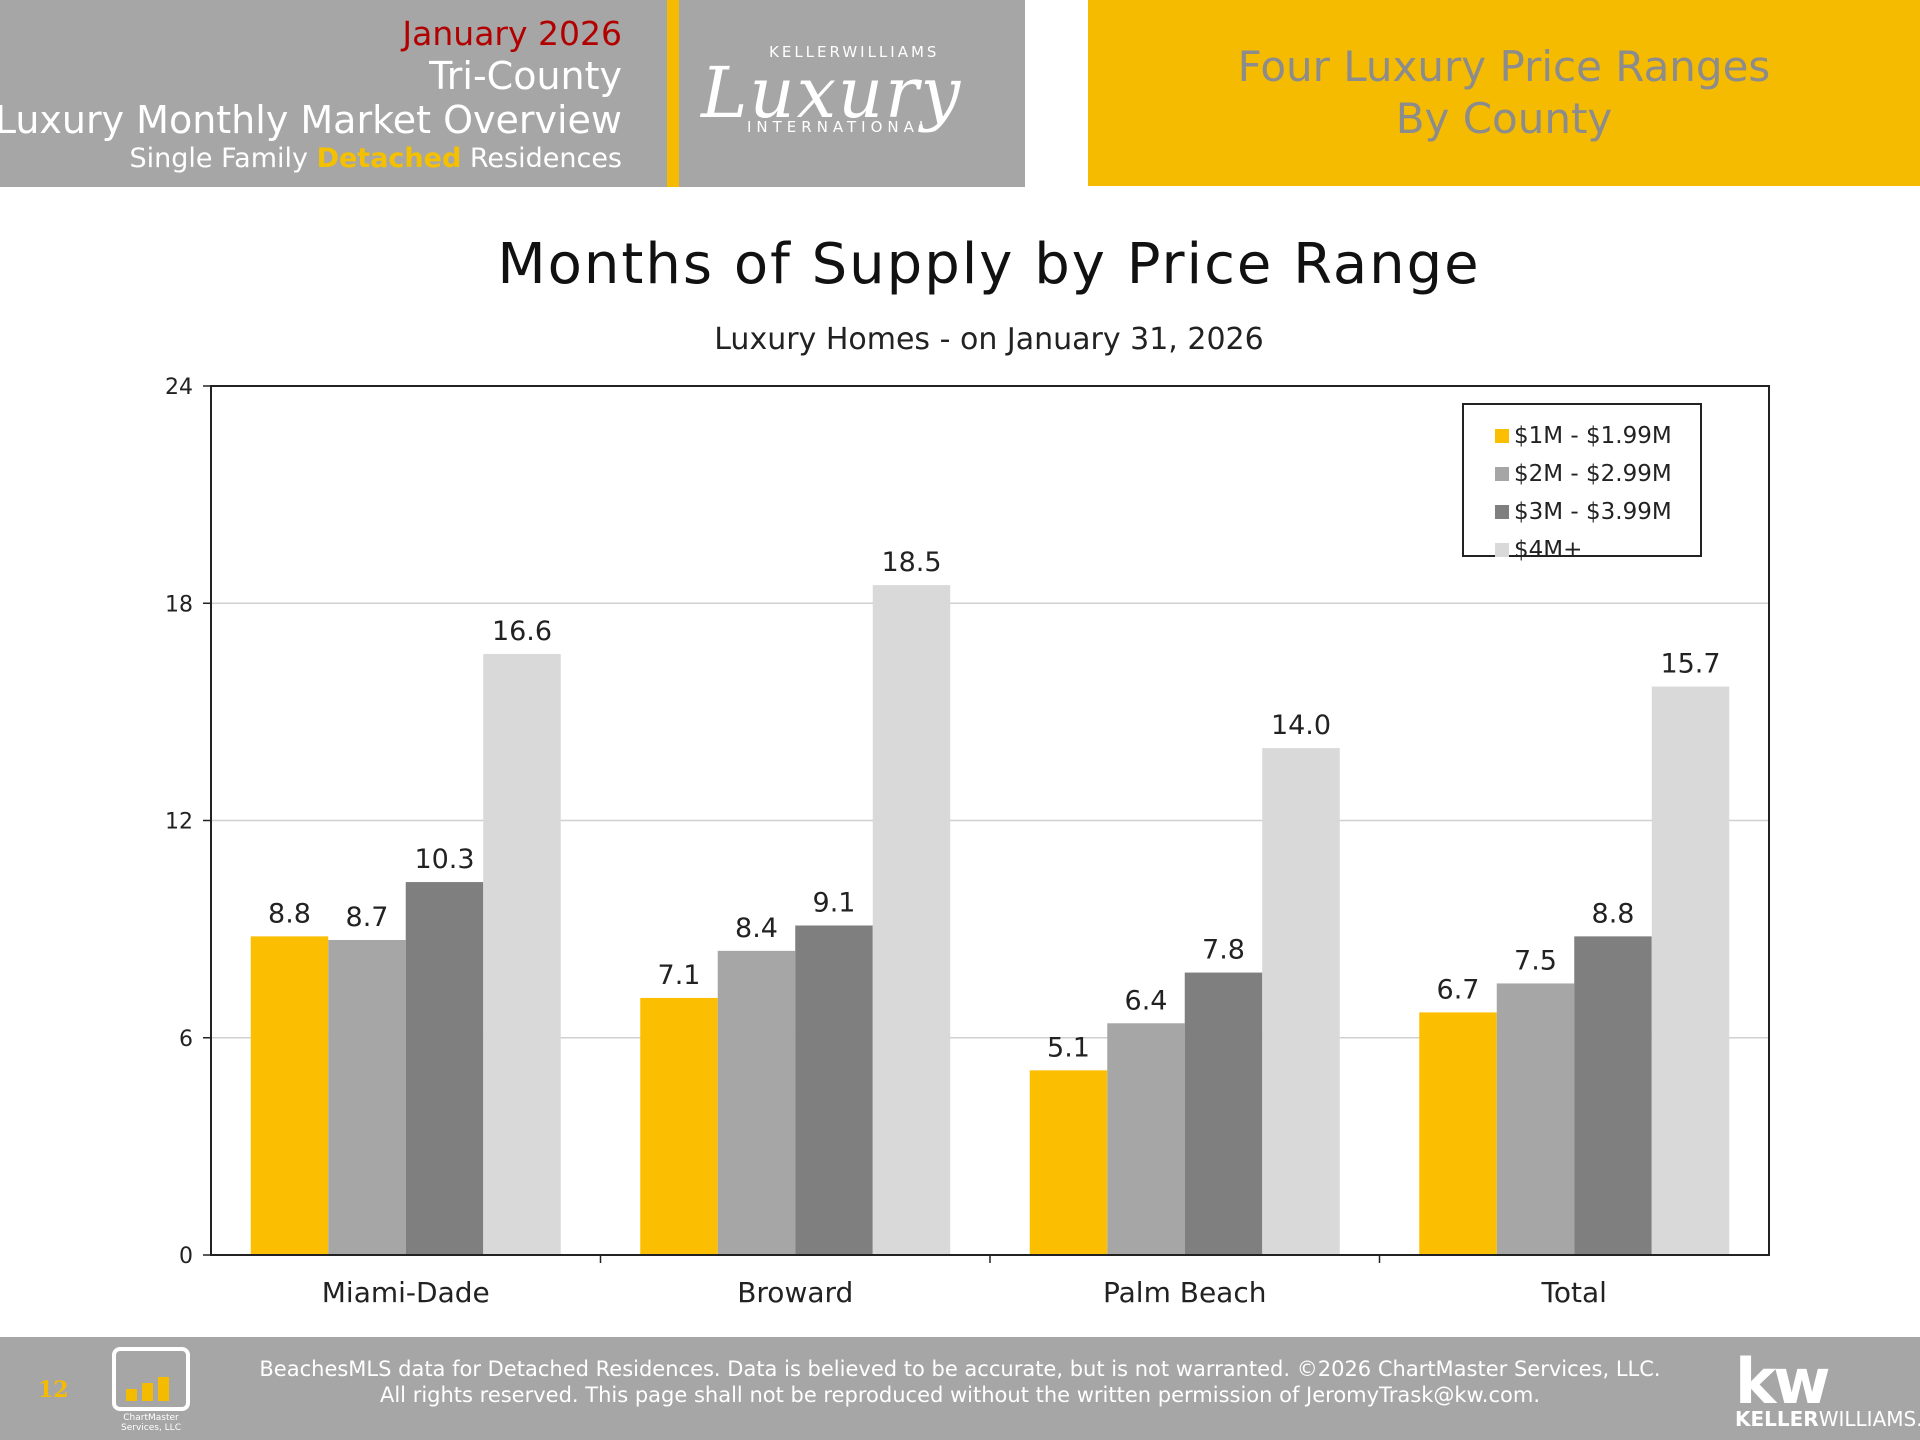  Describe the element at coordinates (223, 158) in the screenshot. I see `subtitle-prefix: Single Family` at that location.